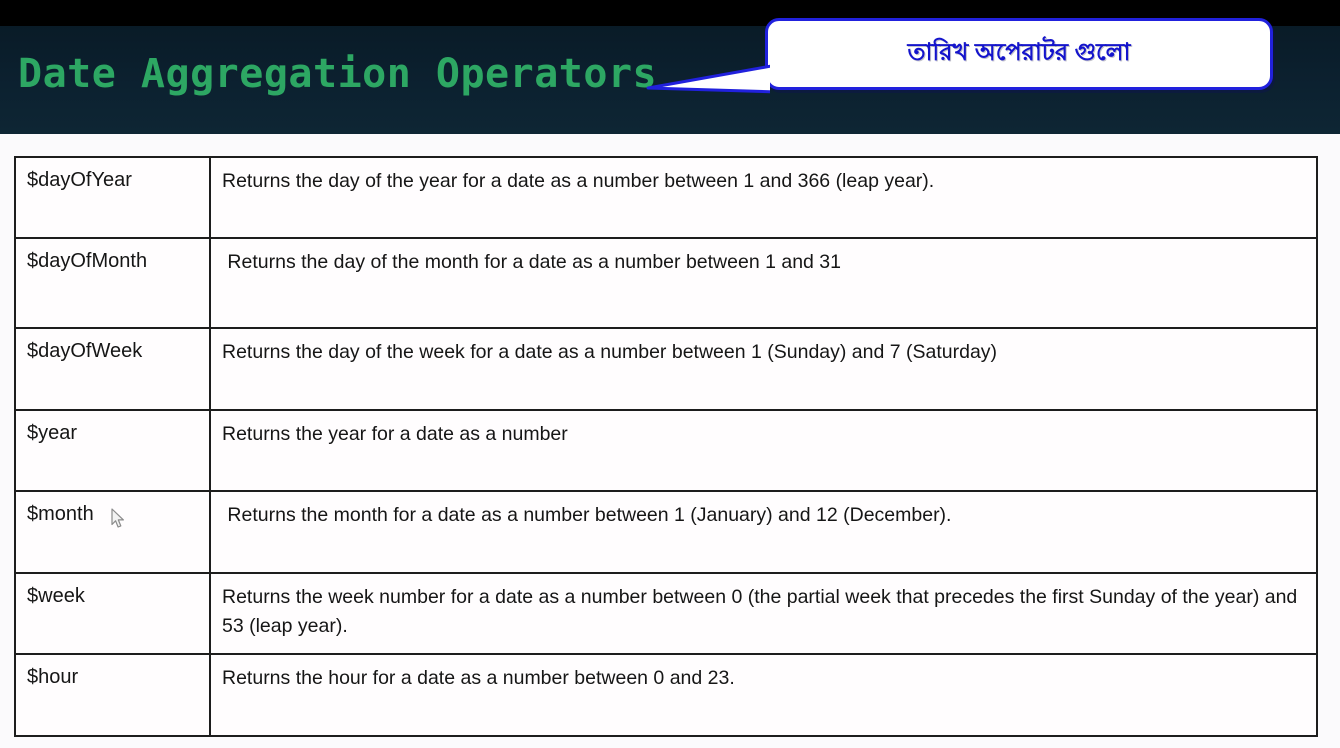  I want to click on operator-name-cell: $year, so click(113, 450).